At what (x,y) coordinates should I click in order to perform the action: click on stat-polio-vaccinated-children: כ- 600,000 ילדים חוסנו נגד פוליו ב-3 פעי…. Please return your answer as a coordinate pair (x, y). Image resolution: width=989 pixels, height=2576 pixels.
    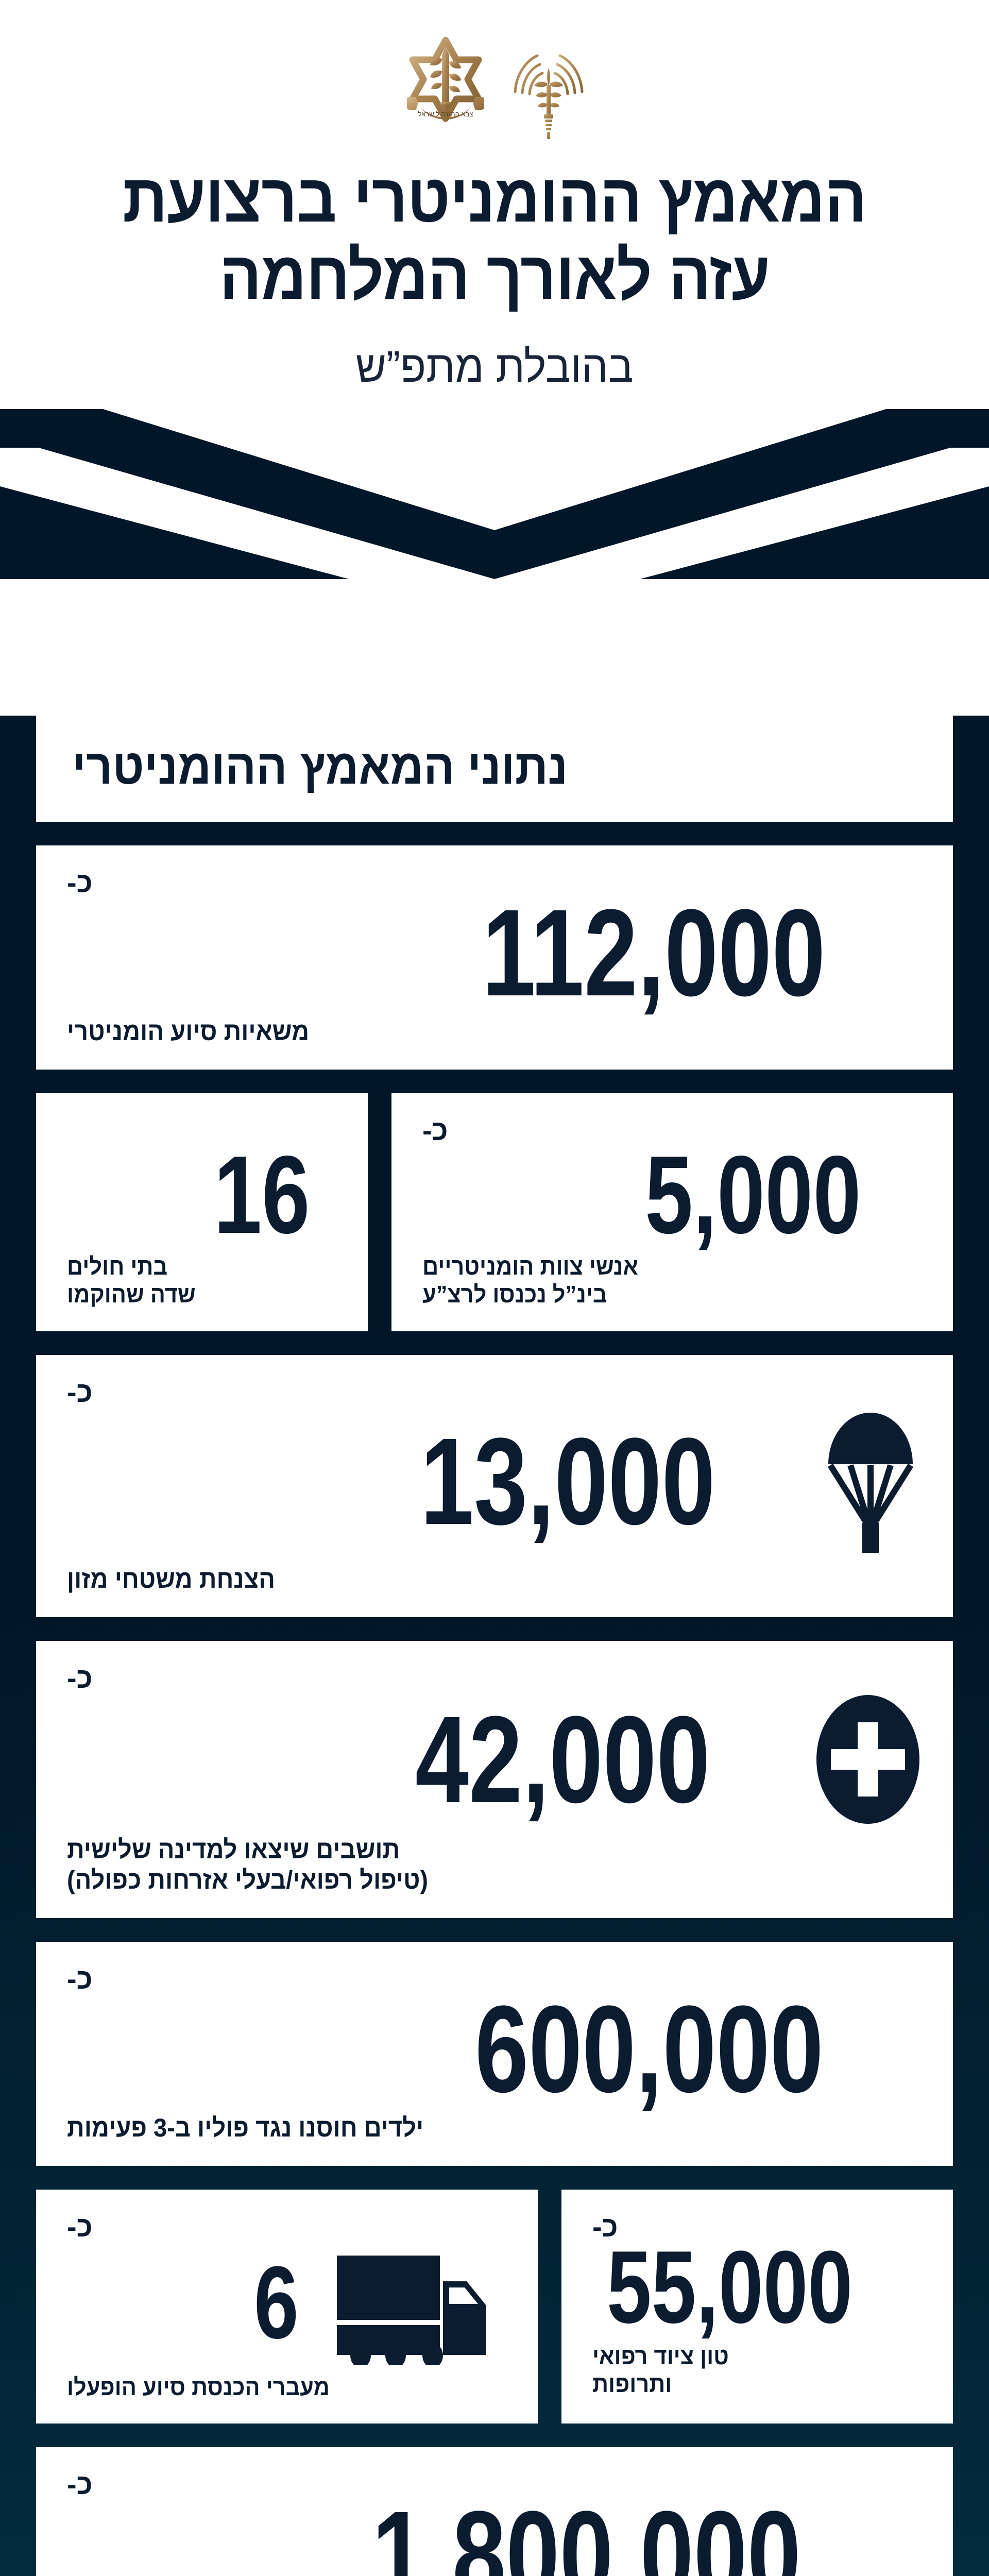
    Looking at the image, I should click on (494, 2053).